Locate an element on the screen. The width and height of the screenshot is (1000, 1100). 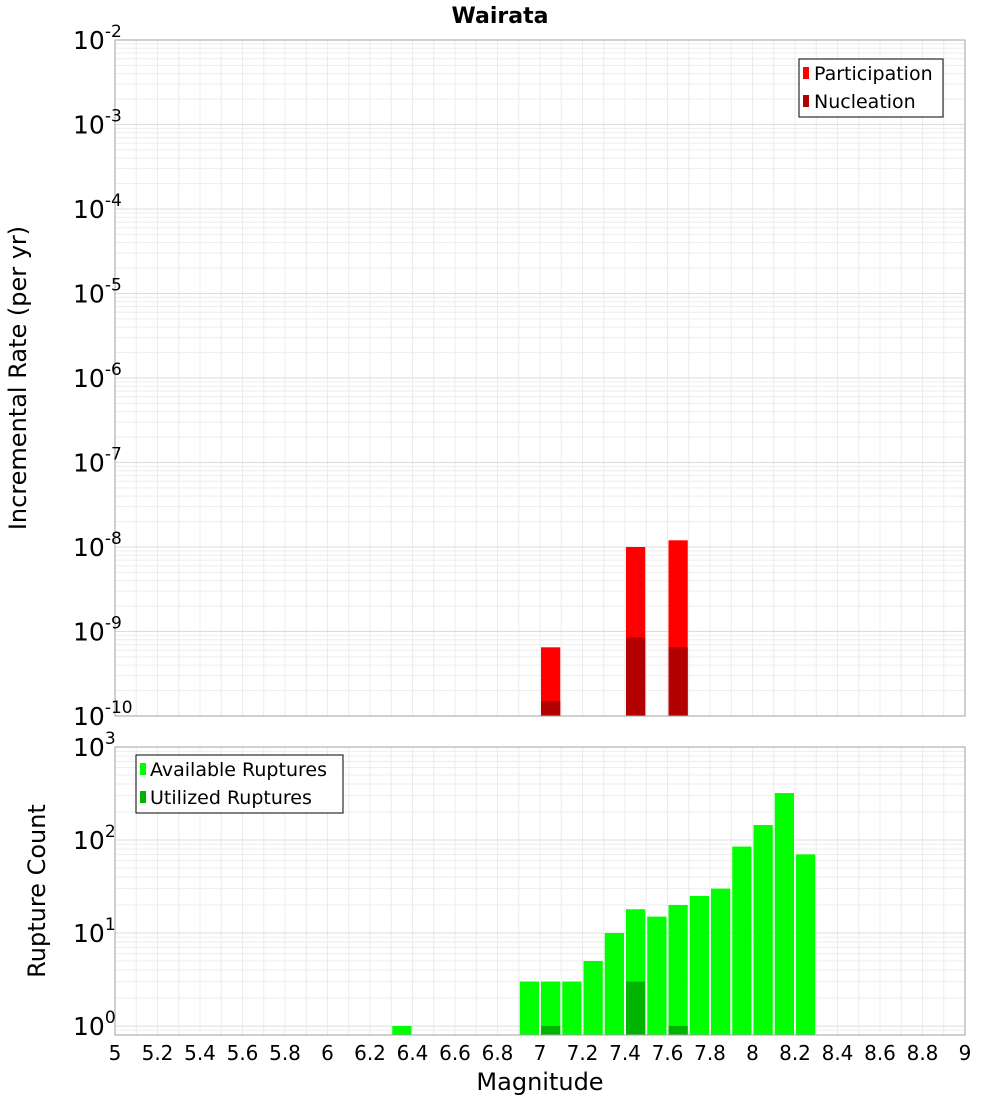
x-tick-label: 5.4 is located at coordinates (200, 1053).